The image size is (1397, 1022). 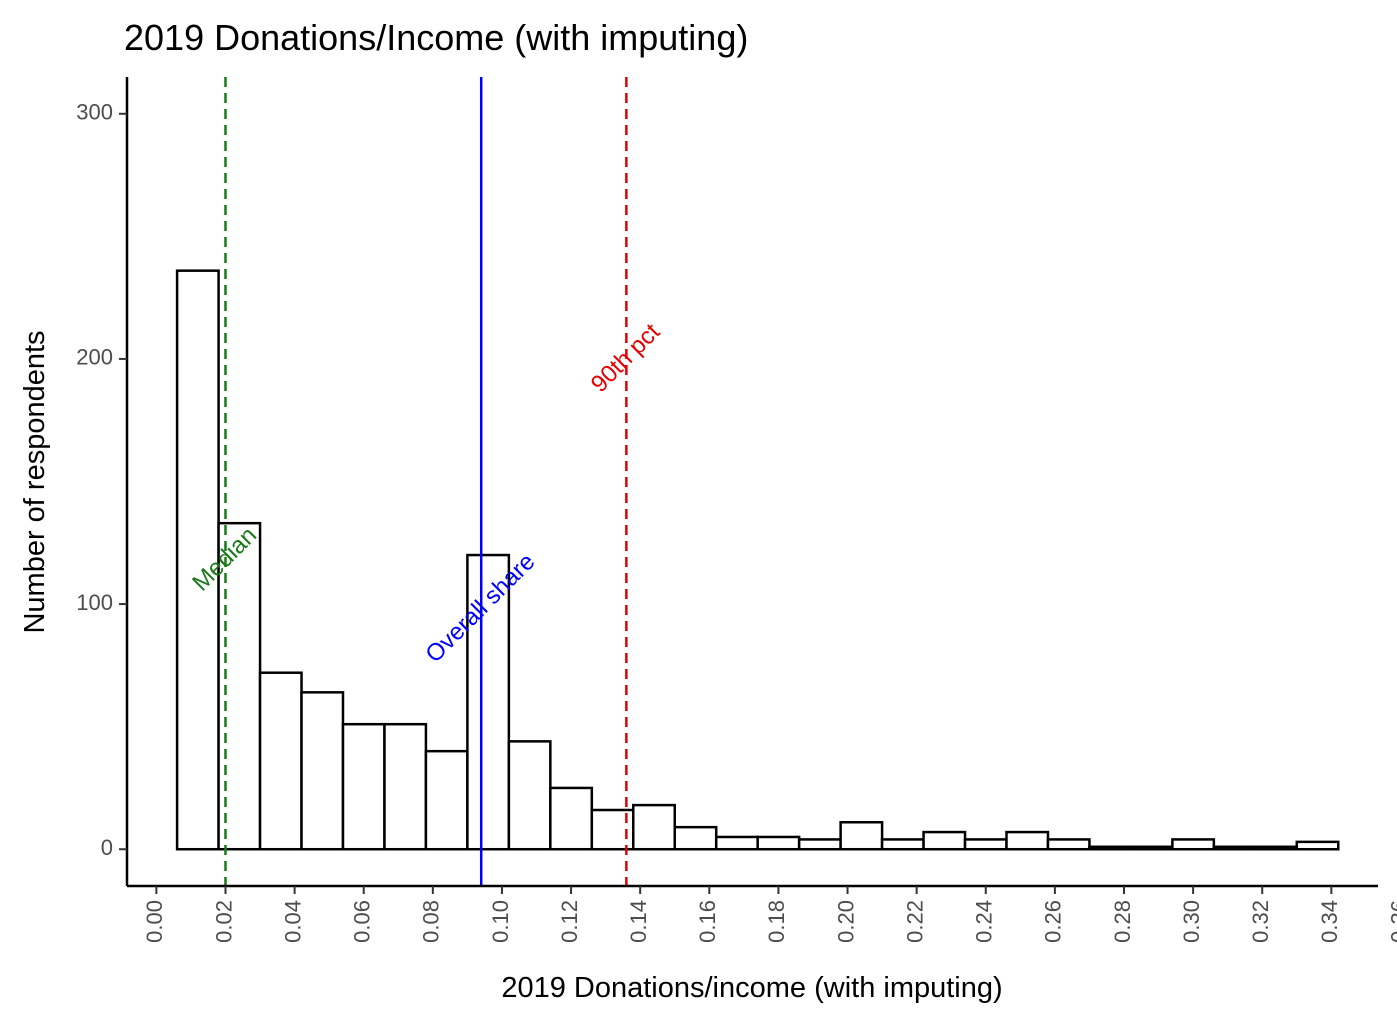 What do you see at coordinates (154, 921) in the screenshot?
I see `x-tick-label: 0.00` at bounding box center [154, 921].